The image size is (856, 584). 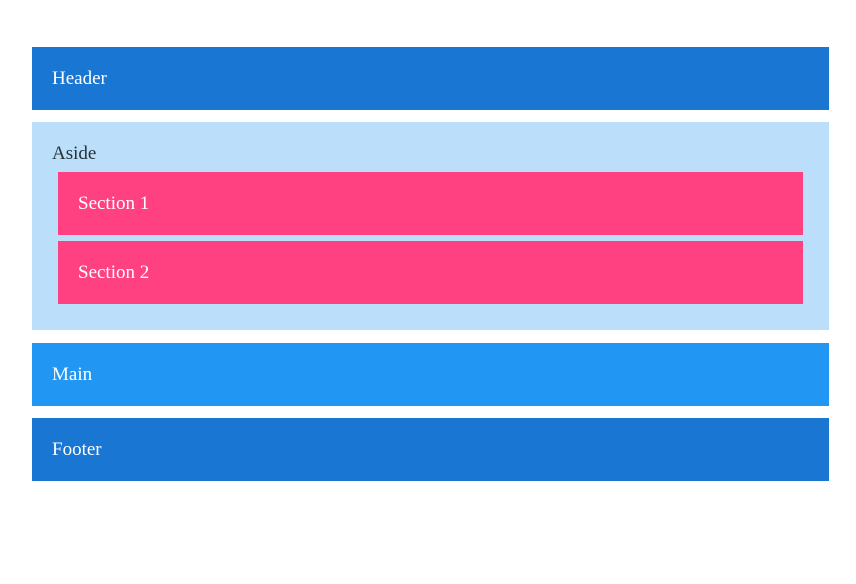 I want to click on main-label: Main, so click(x=72, y=374).